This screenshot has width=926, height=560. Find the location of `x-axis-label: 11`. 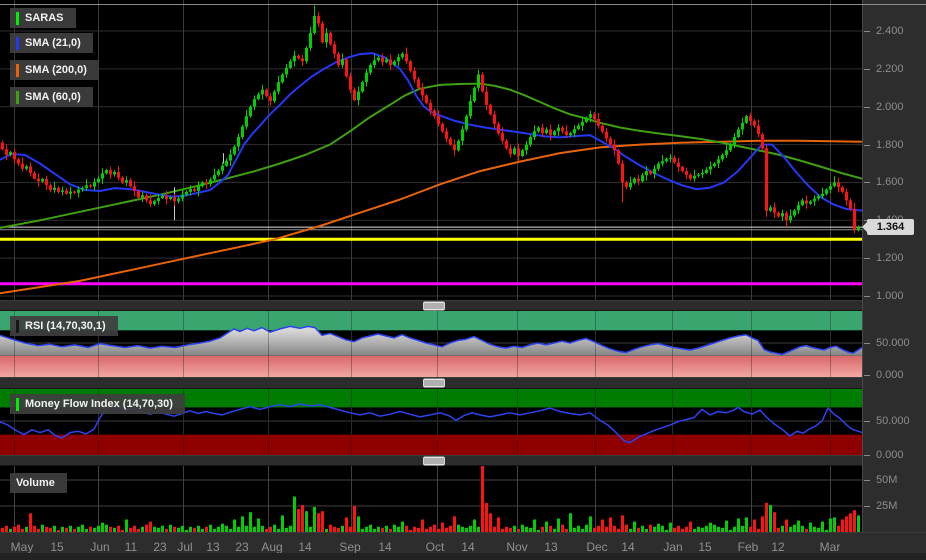

x-axis-label: 11 is located at coordinates (131, 547).